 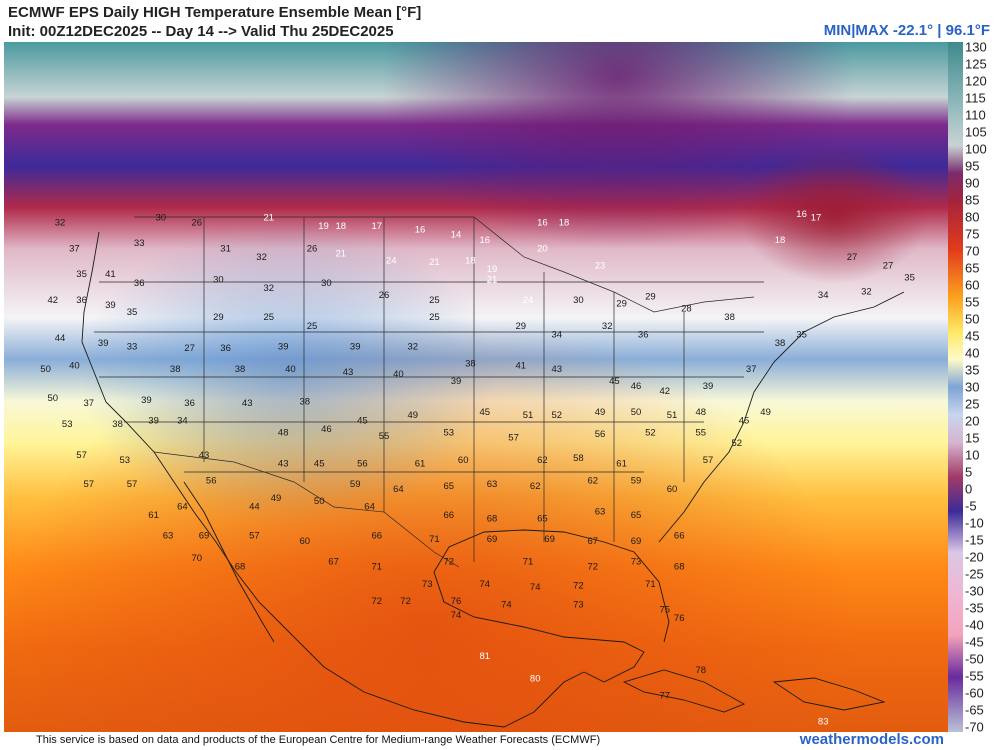 What do you see at coordinates (816, 217) in the screenshot?
I see `temperature-label: 17` at bounding box center [816, 217].